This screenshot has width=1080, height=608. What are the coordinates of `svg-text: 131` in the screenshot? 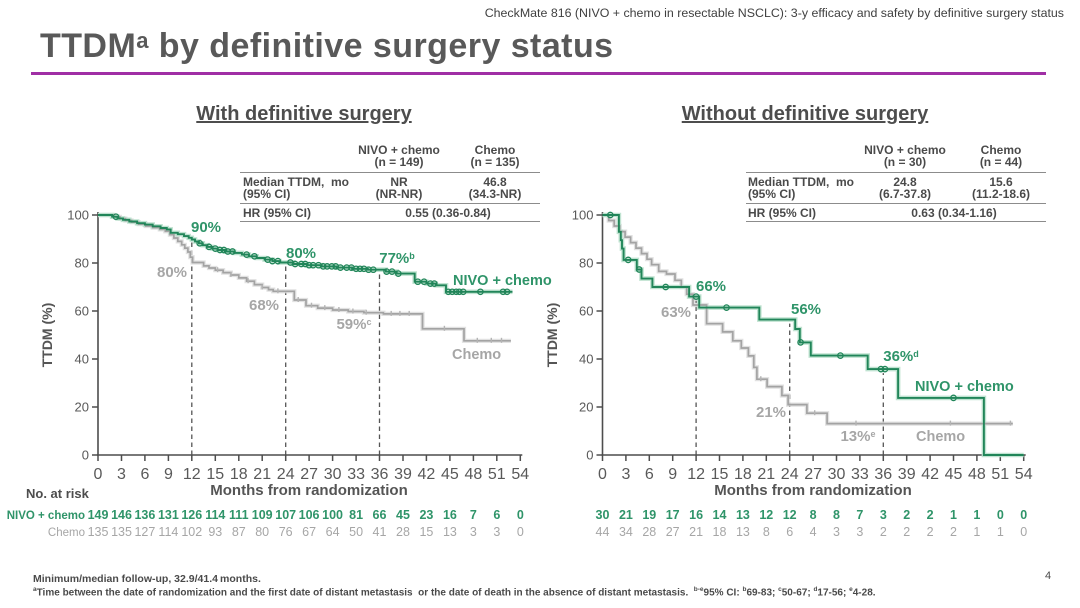 It's located at (168, 515).